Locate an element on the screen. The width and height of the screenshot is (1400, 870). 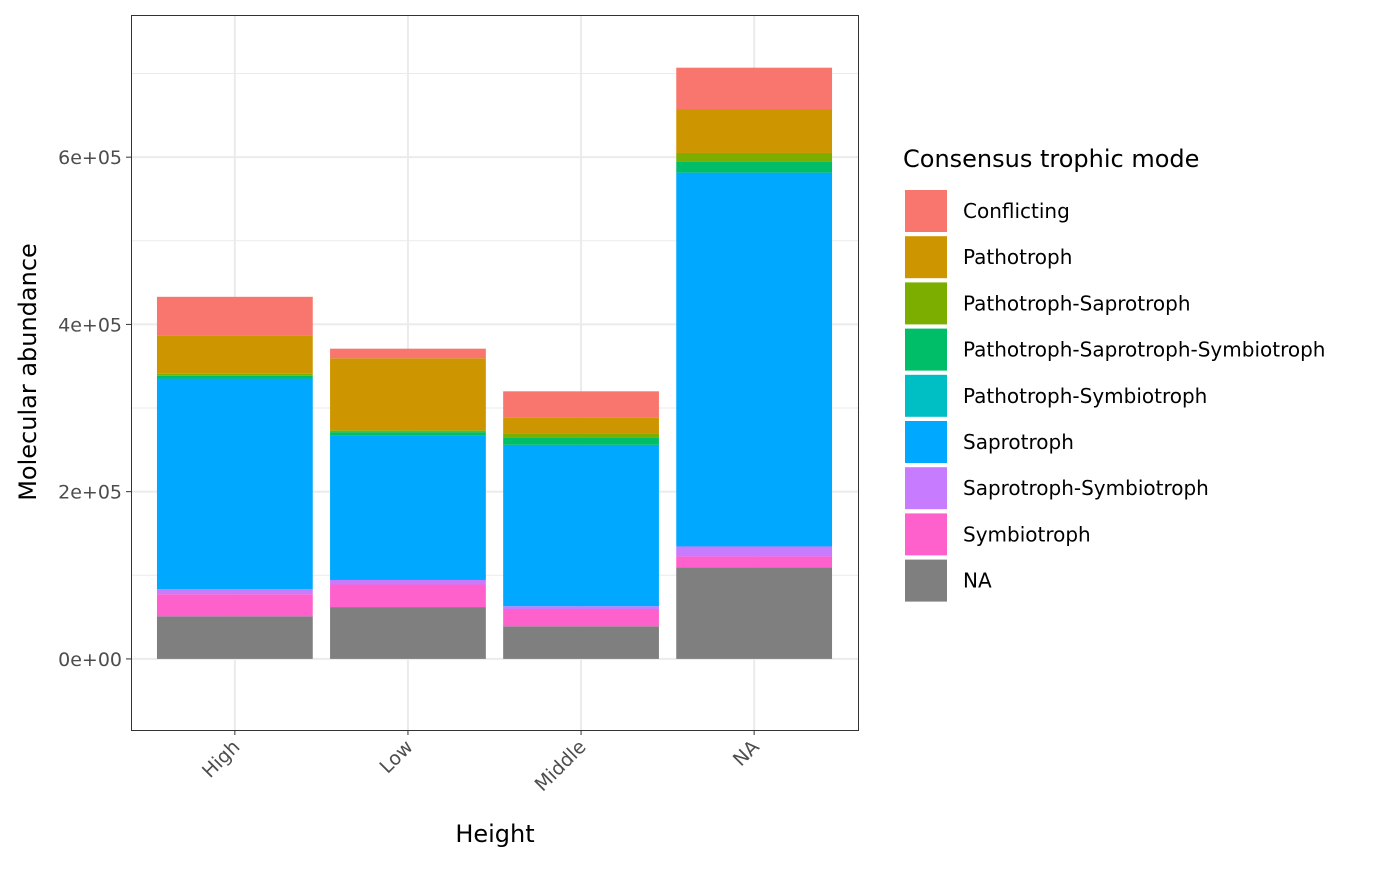
bar-segment-low-pathotroph-saprotroph is located at coordinates (408, 431).